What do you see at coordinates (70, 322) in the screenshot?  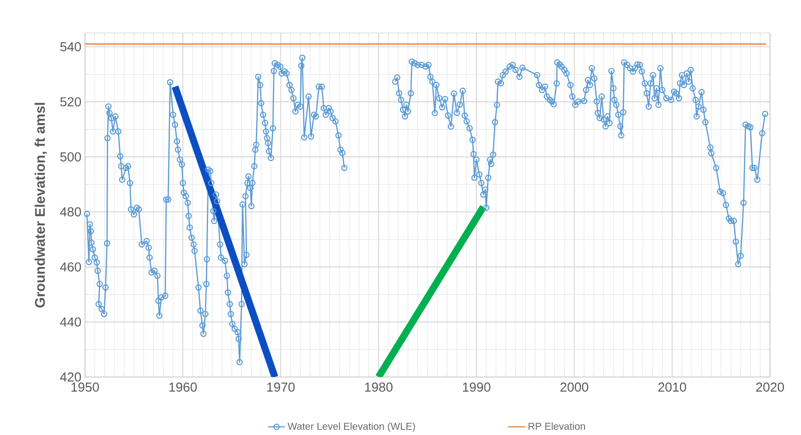 I see `y-tick-label: 440` at bounding box center [70, 322].